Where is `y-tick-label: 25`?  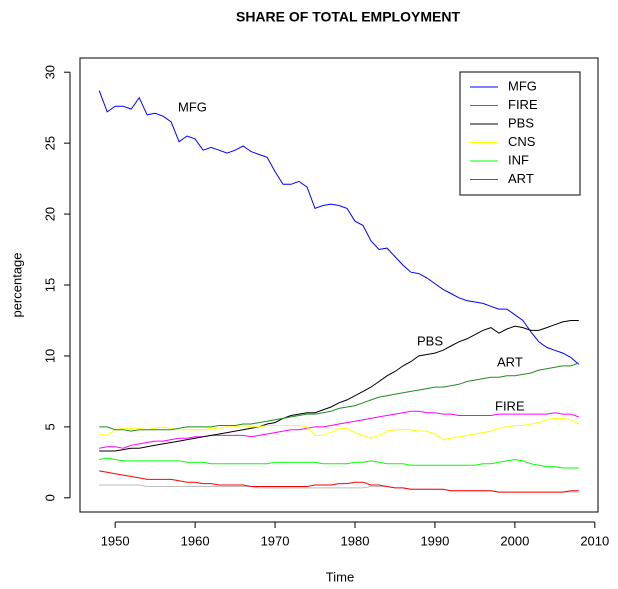 y-tick-label: 25 is located at coordinates (49, 143).